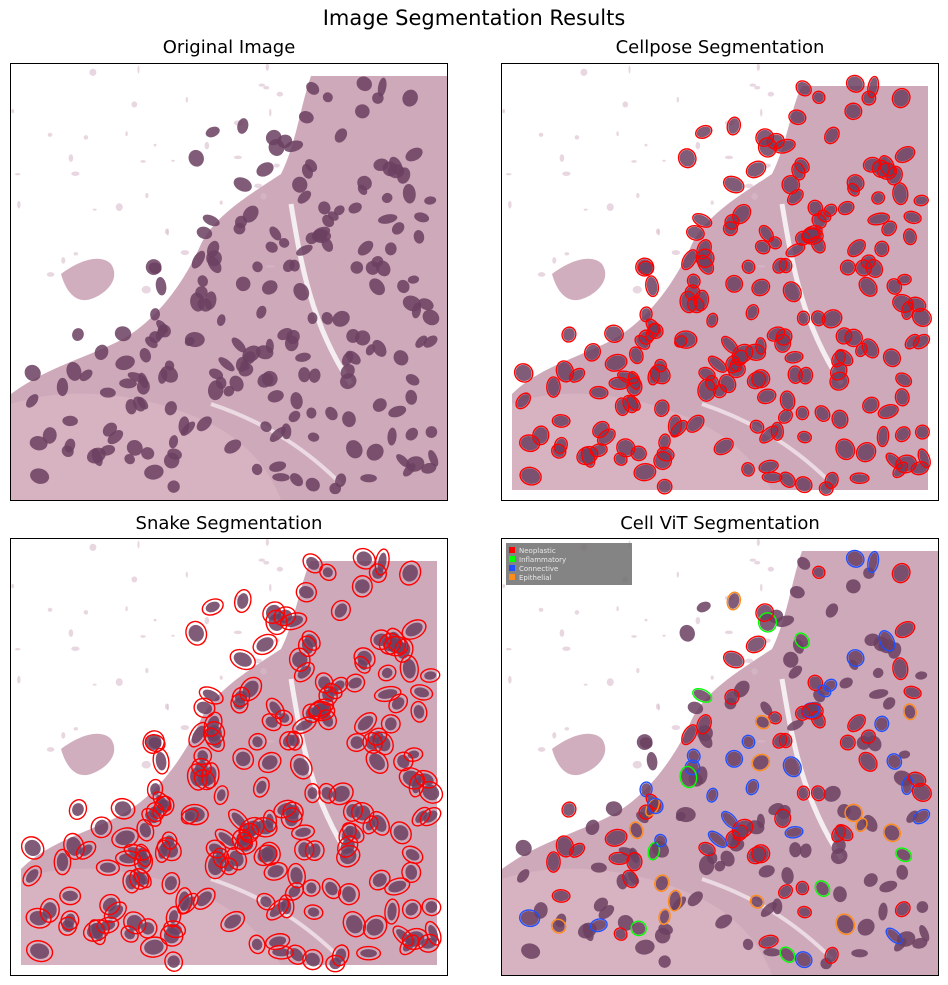  I want to click on figure-title: Image Segmentation Results, so click(474, 18).